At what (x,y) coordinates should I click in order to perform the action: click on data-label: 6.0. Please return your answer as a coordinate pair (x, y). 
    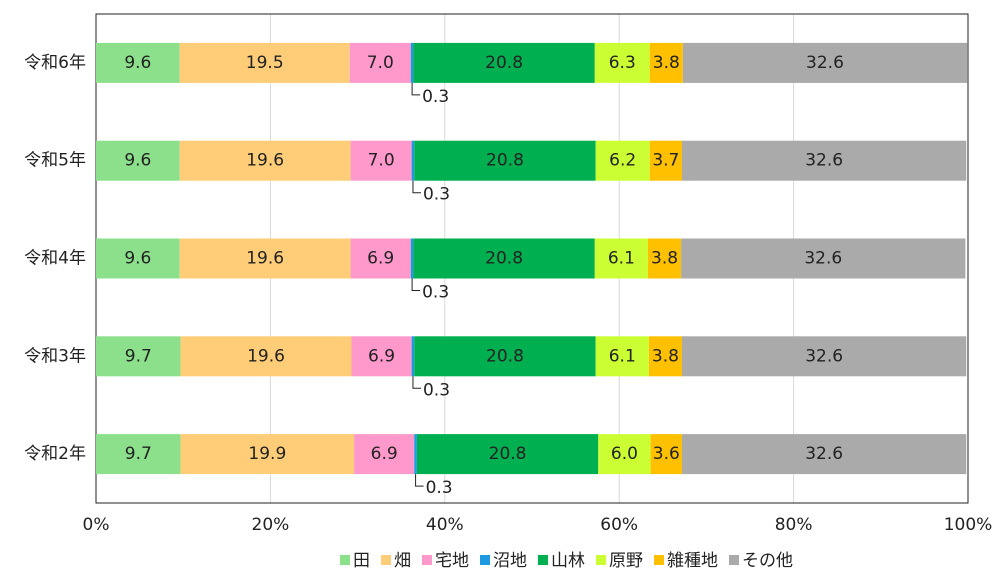
    Looking at the image, I should click on (624, 454).